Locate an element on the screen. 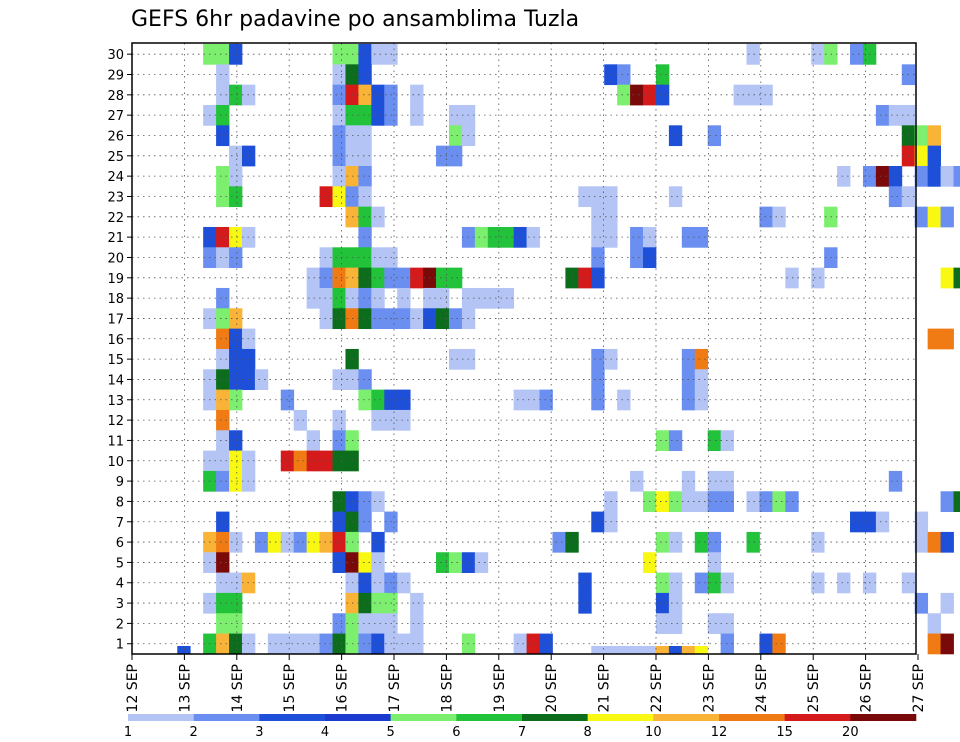  y-tick-label: 11 is located at coordinates (115, 441).